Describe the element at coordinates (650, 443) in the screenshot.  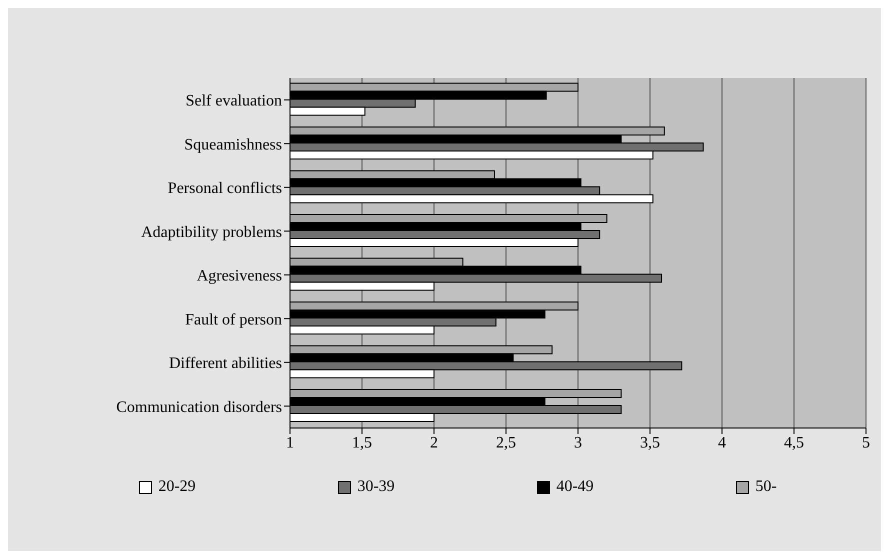
I see `x-tick-label: 3,5` at that location.